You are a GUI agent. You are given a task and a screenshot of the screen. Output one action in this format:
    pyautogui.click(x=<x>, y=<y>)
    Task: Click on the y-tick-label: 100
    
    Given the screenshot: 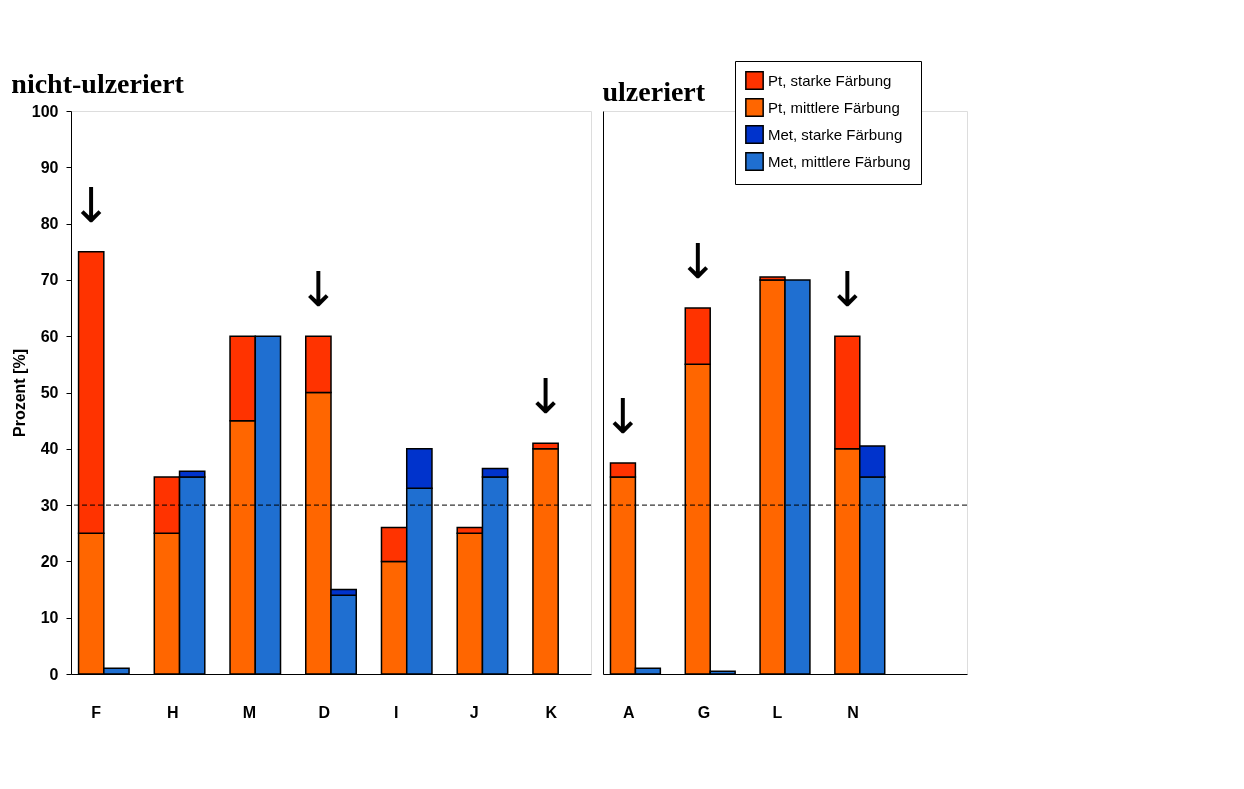 What is the action you would take?
    pyautogui.click(x=45, y=111)
    